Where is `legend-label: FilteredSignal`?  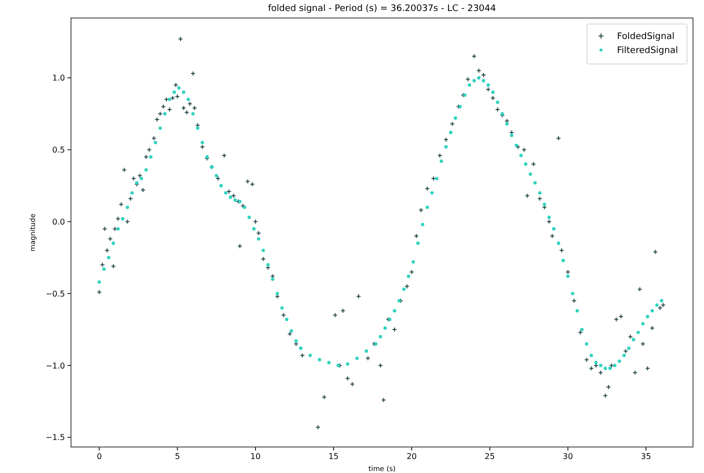 legend-label: FilteredSignal is located at coordinates (647, 51).